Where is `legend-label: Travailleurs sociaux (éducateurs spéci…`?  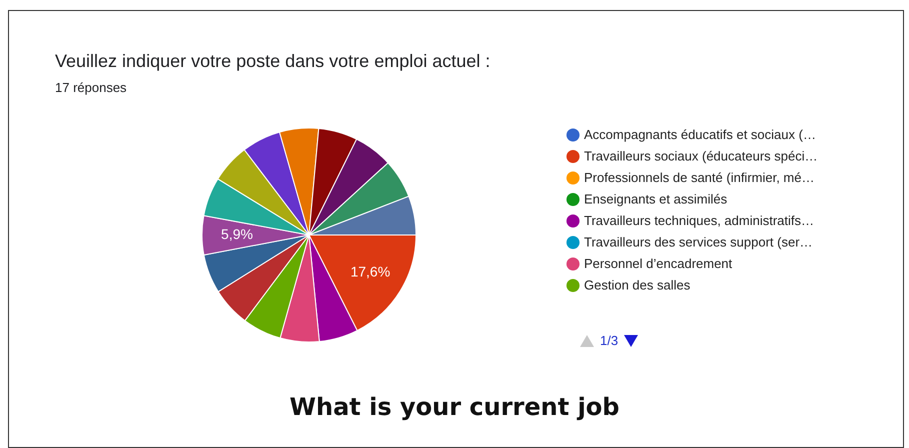
legend-label: Travailleurs sociaux (éducateurs spéci… is located at coordinates (701, 156).